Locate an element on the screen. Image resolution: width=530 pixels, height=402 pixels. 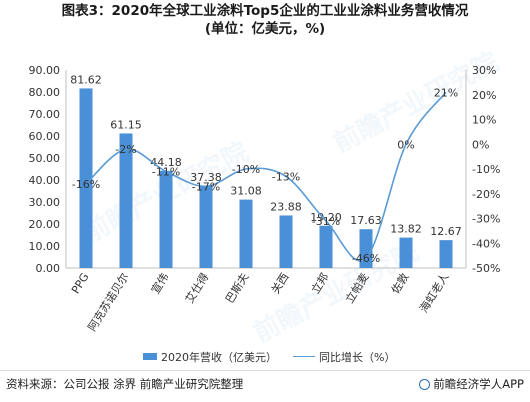
bar-value-label: 37.38 is located at coordinates (206, 177).